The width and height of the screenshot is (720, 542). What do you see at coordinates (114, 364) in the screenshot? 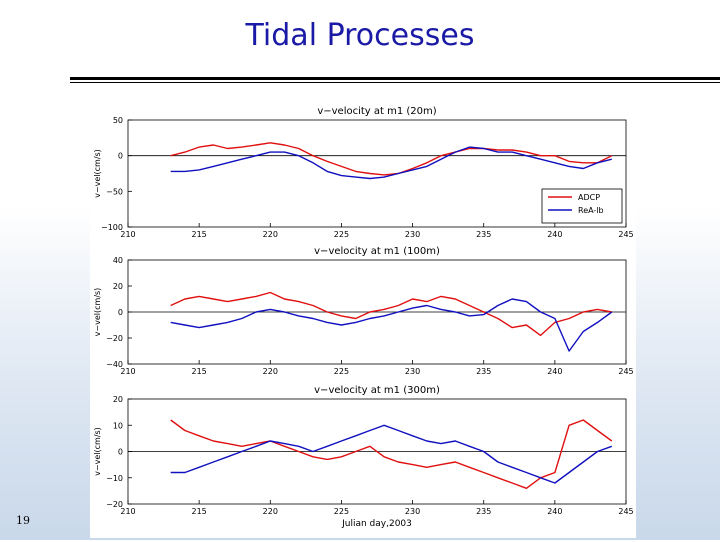
I see `y-tick-label: −40` at bounding box center [114, 364].